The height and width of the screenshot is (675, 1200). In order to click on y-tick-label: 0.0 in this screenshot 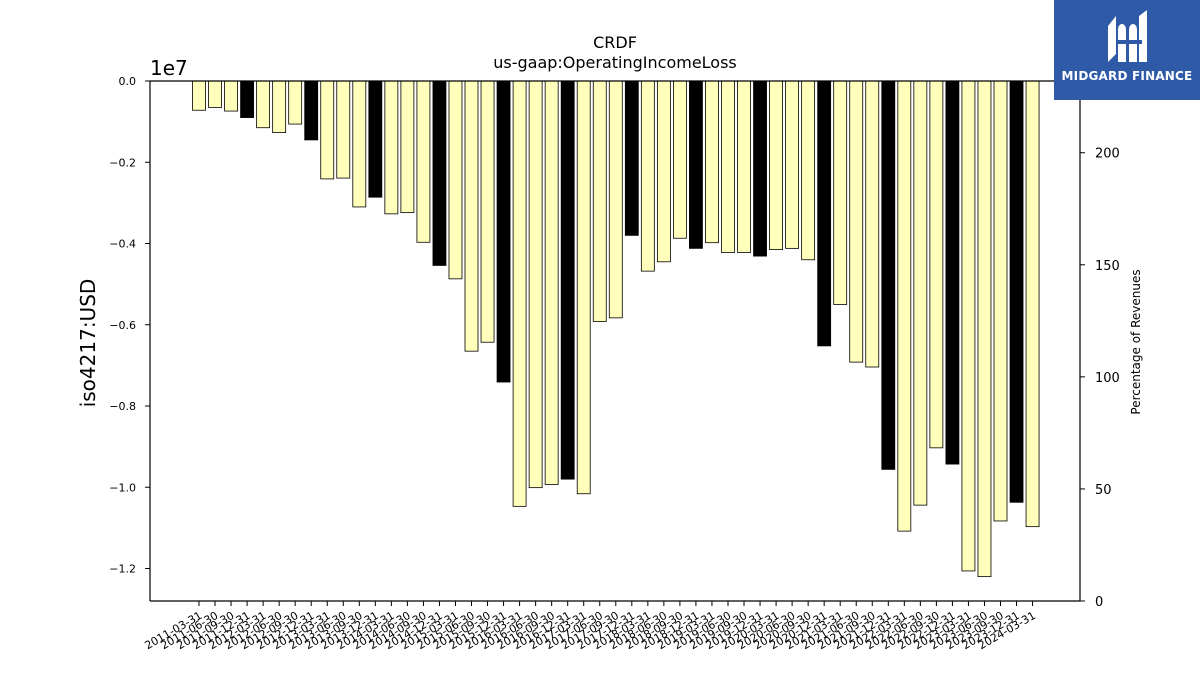, I will do `click(128, 81)`.